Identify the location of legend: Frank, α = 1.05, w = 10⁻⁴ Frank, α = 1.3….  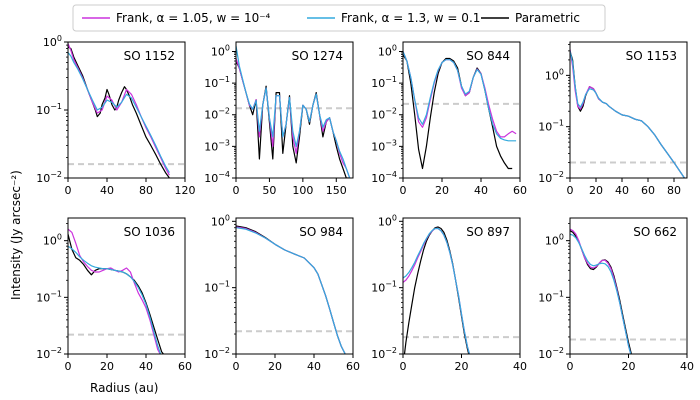
(339, 18).